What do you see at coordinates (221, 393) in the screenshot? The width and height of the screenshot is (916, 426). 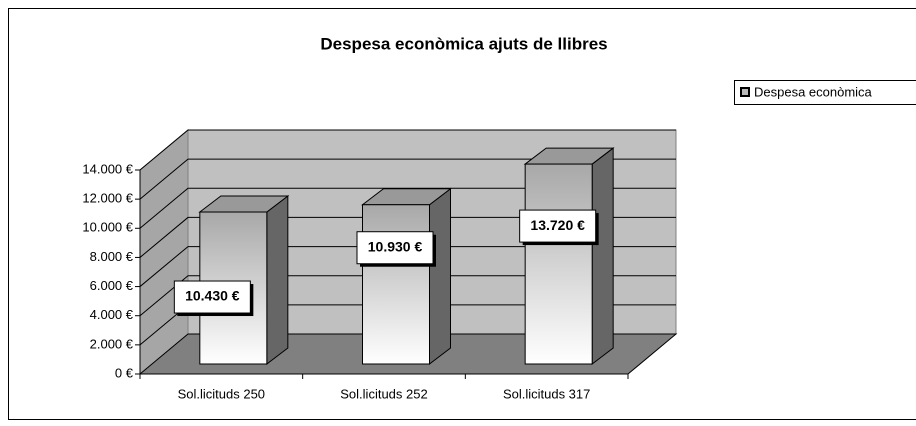 I see `x-tick-label: Sol.licituds 250` at bounding box center [221, 393].